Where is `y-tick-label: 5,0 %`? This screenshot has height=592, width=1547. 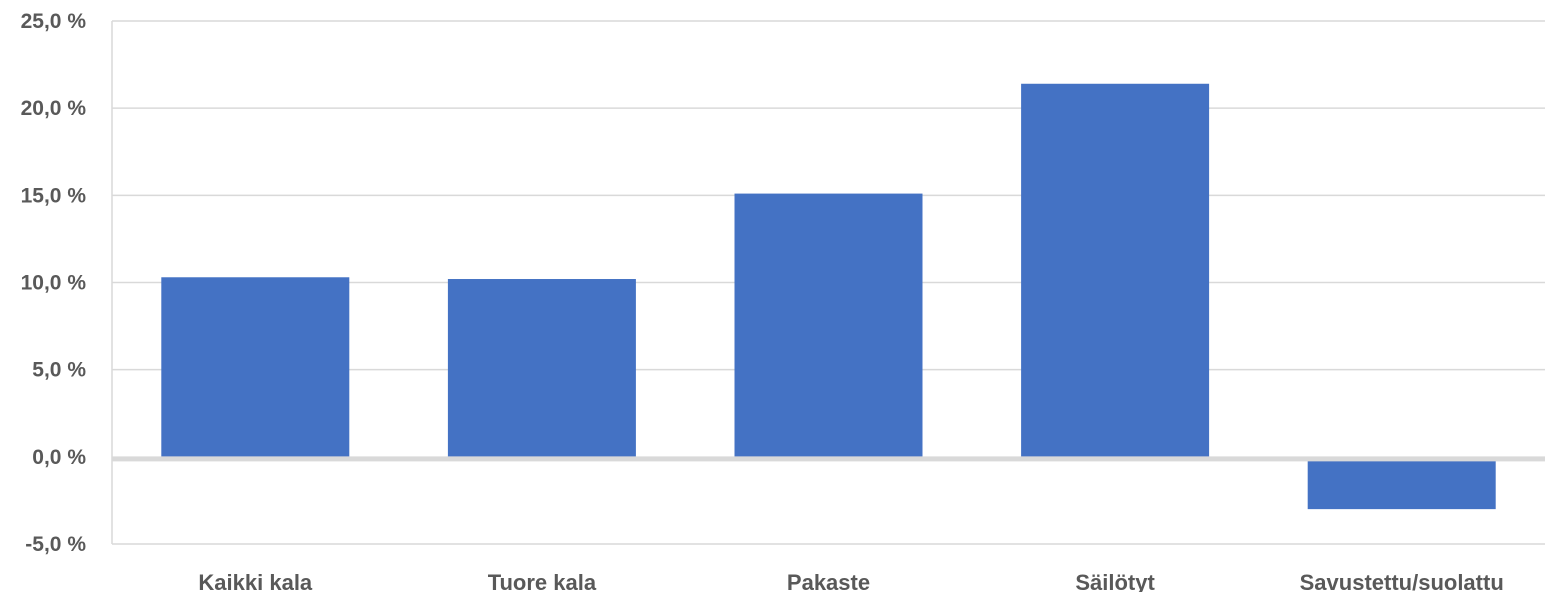
y-tick-label: 5,0 % is located at coordinates (59, 370).